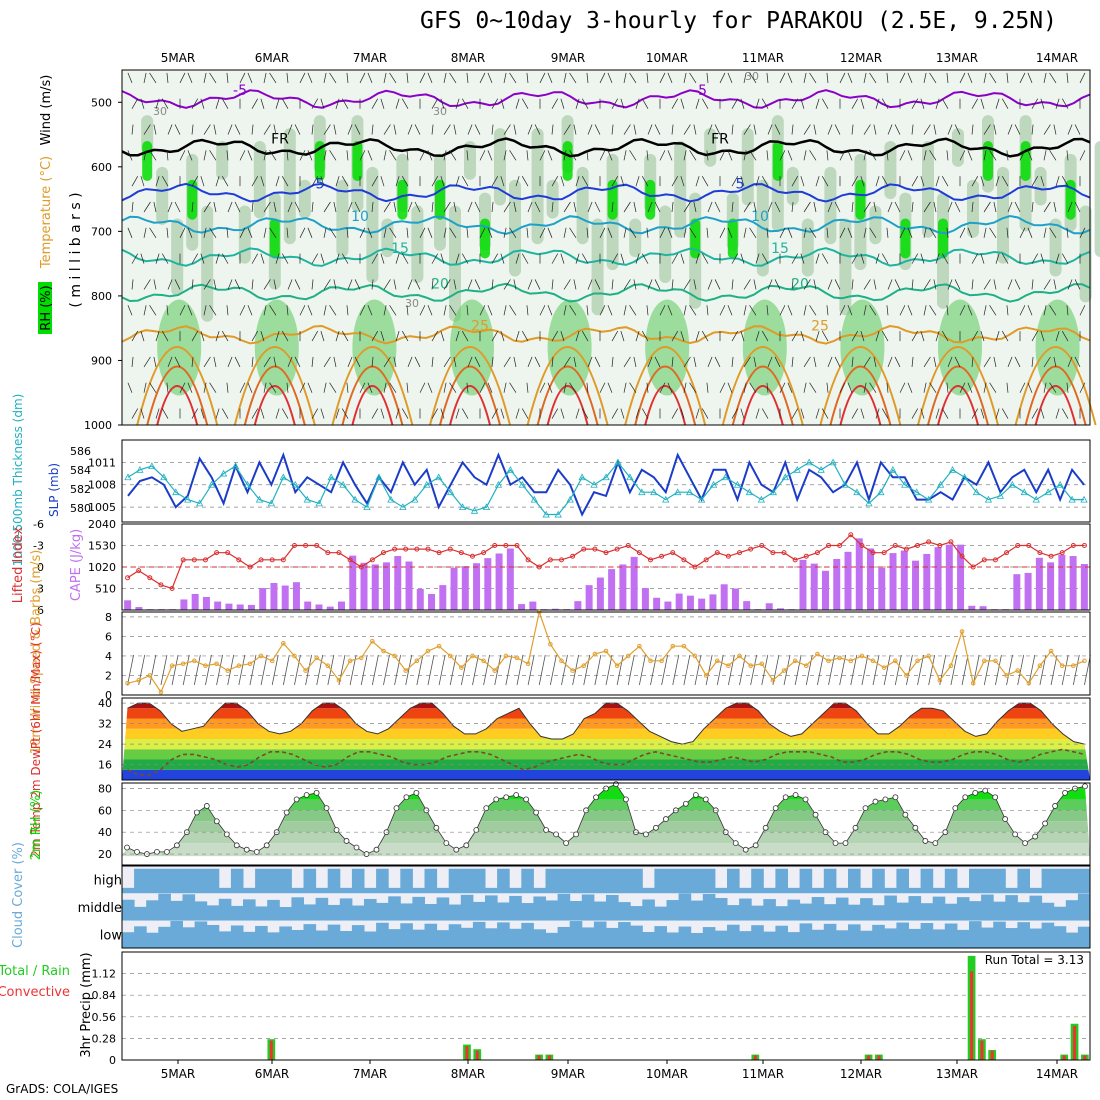 This screenshot has width=1100, height=1100. Describe the element at coordinates (54, 490) in the screenshot. I see `ylabel-slp: SLP (mb)` at that location.